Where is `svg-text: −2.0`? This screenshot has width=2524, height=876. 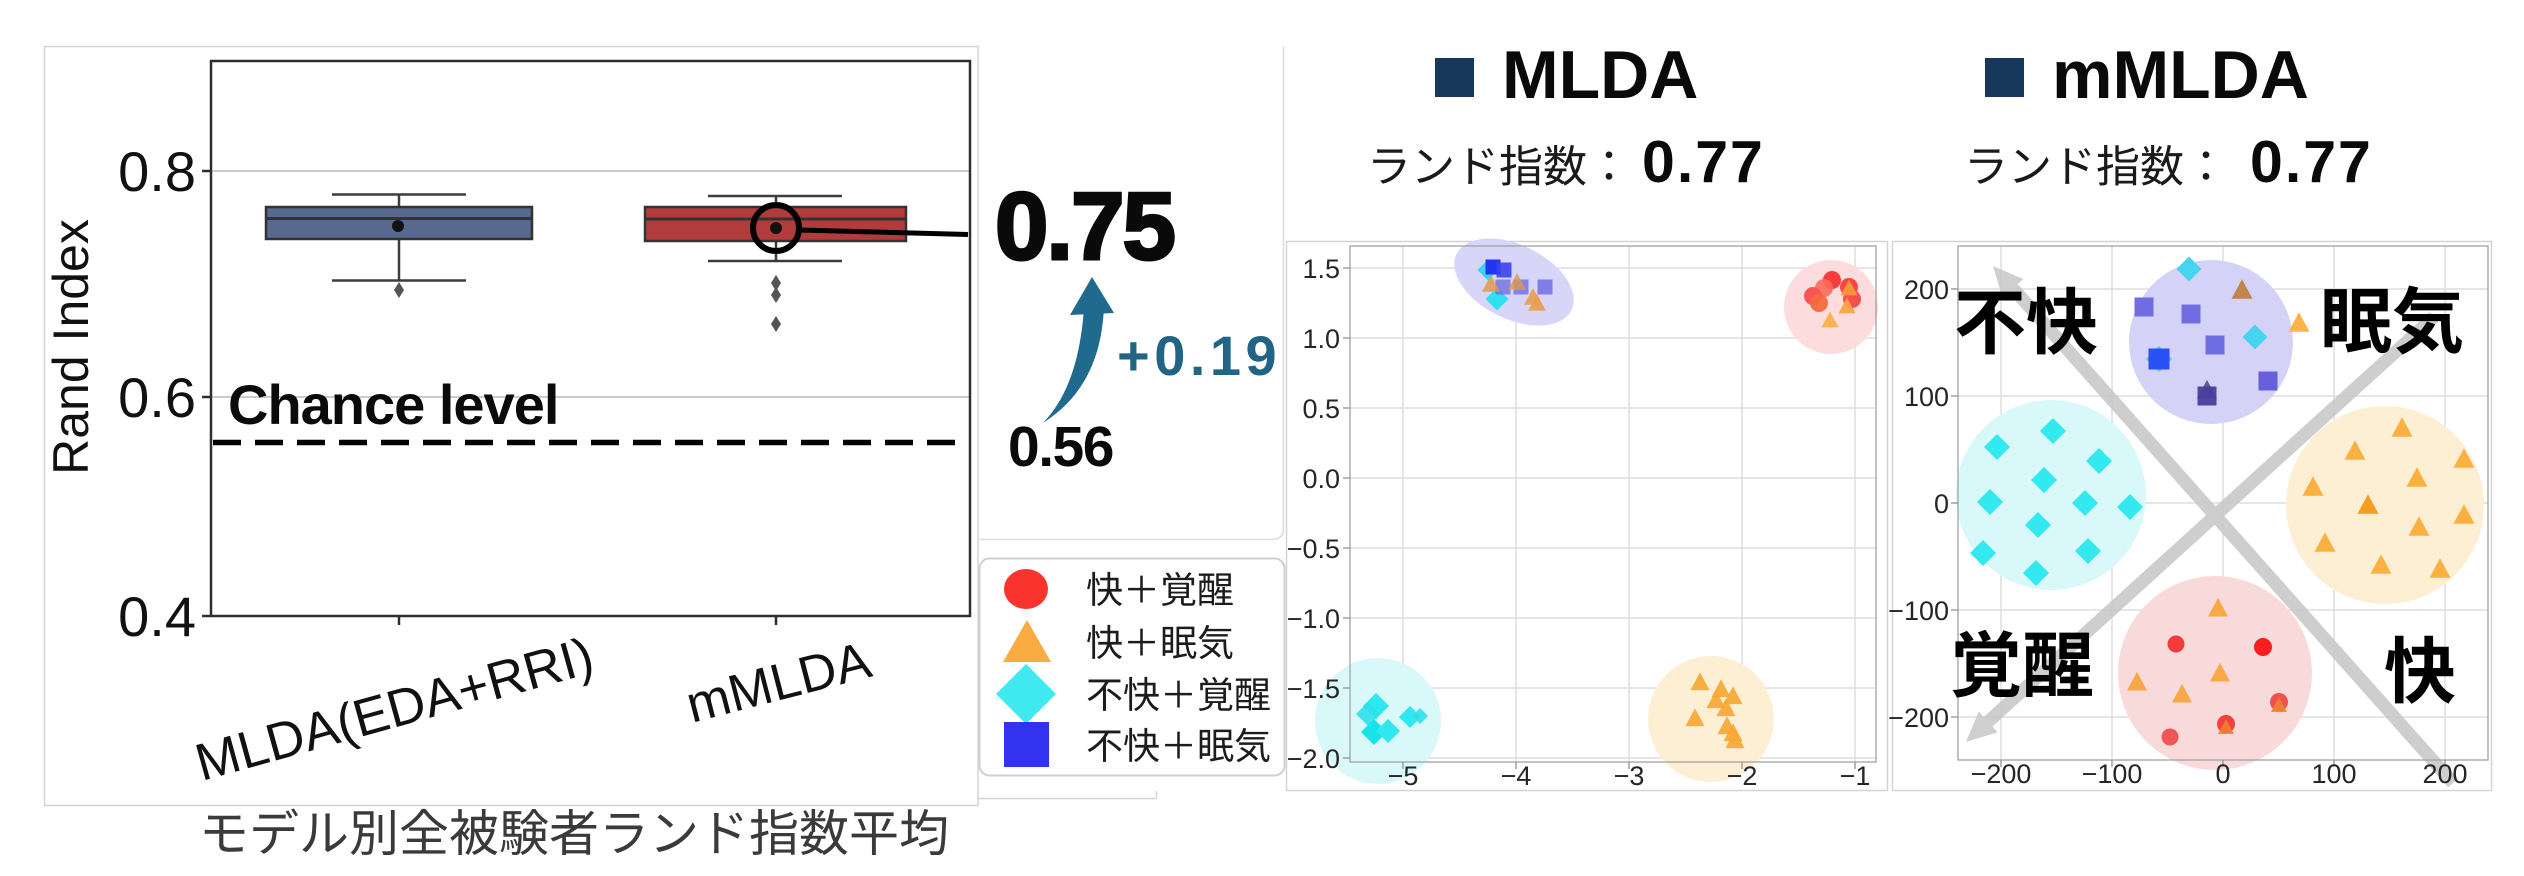
svg-text: −2.0 is located at coordinates (1313, 759).